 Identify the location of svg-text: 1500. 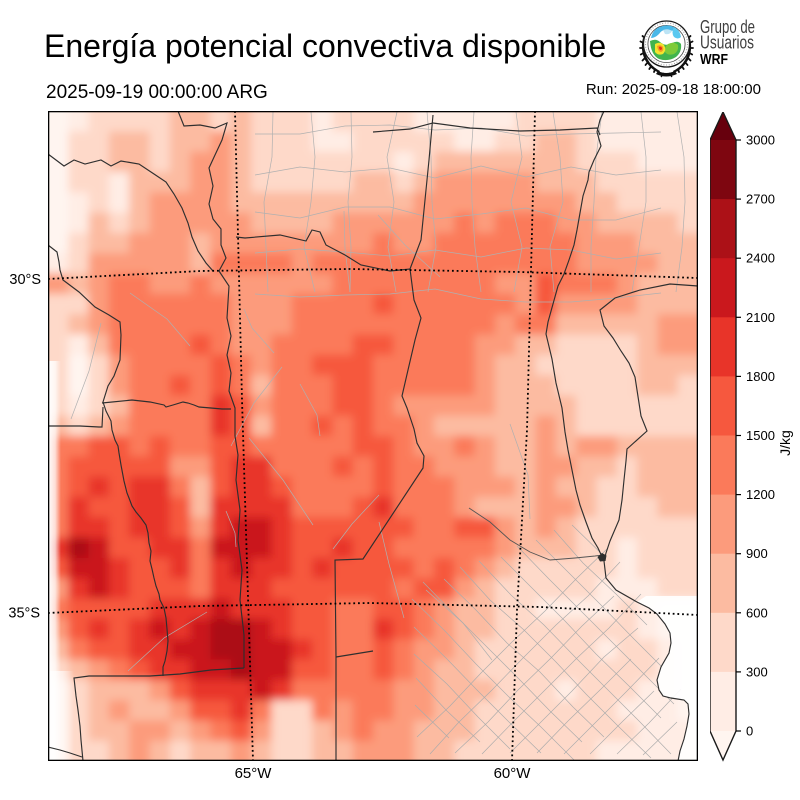
(760, 435).